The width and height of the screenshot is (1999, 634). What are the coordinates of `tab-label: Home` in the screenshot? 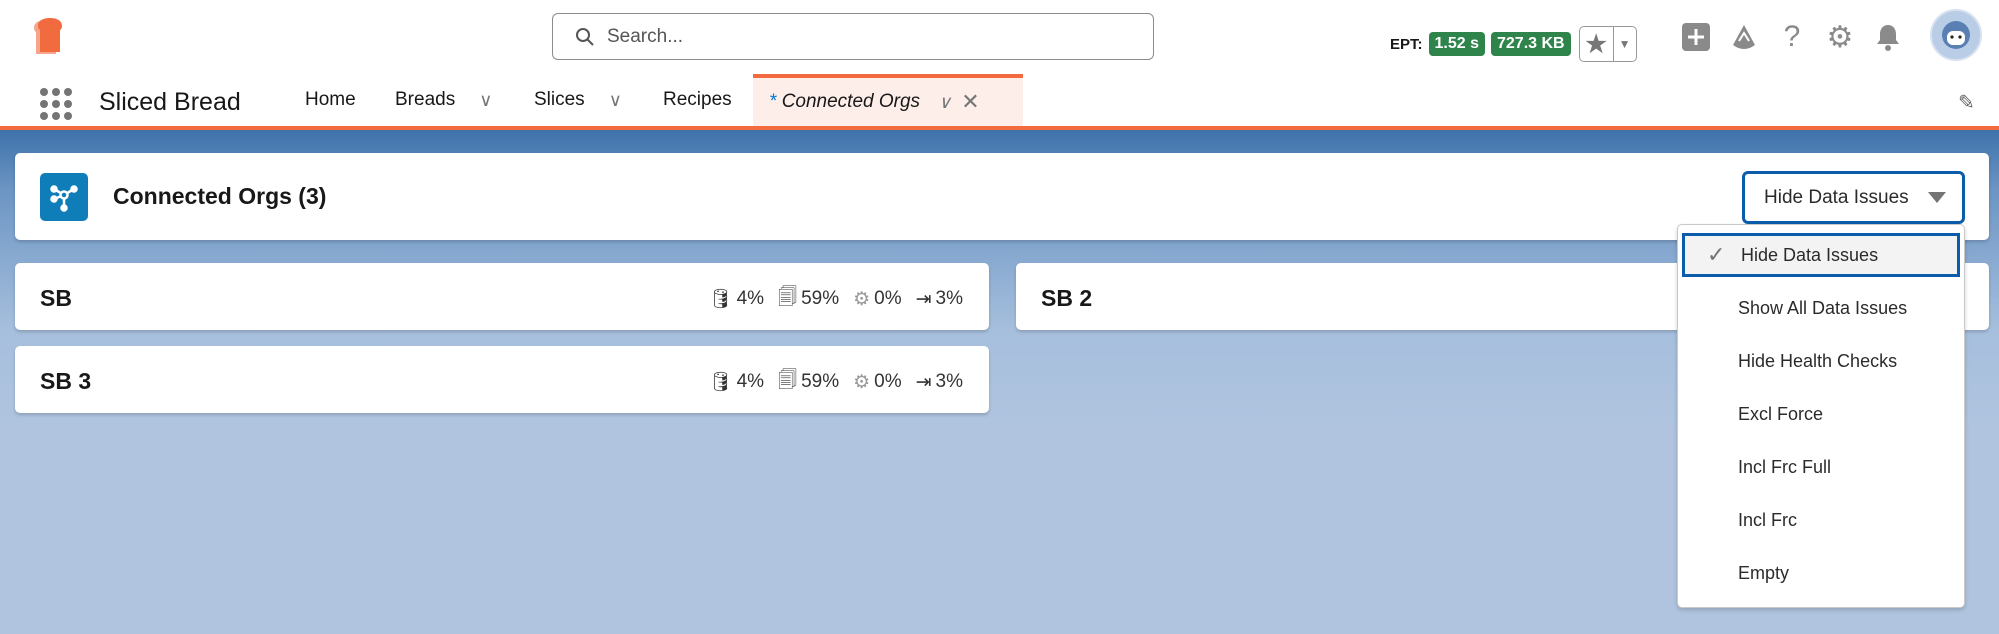 It's located at (330, 99).